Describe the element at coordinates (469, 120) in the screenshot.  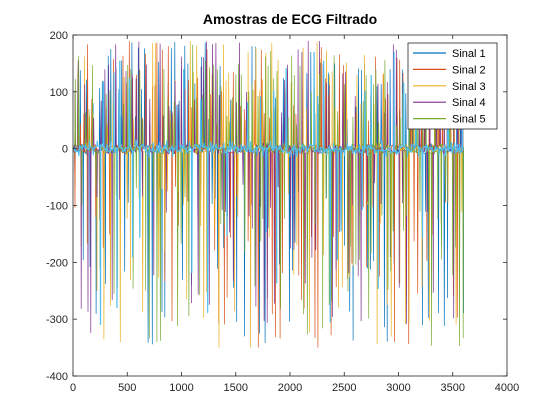
I see `legend-label: Sinal 5` at that location.